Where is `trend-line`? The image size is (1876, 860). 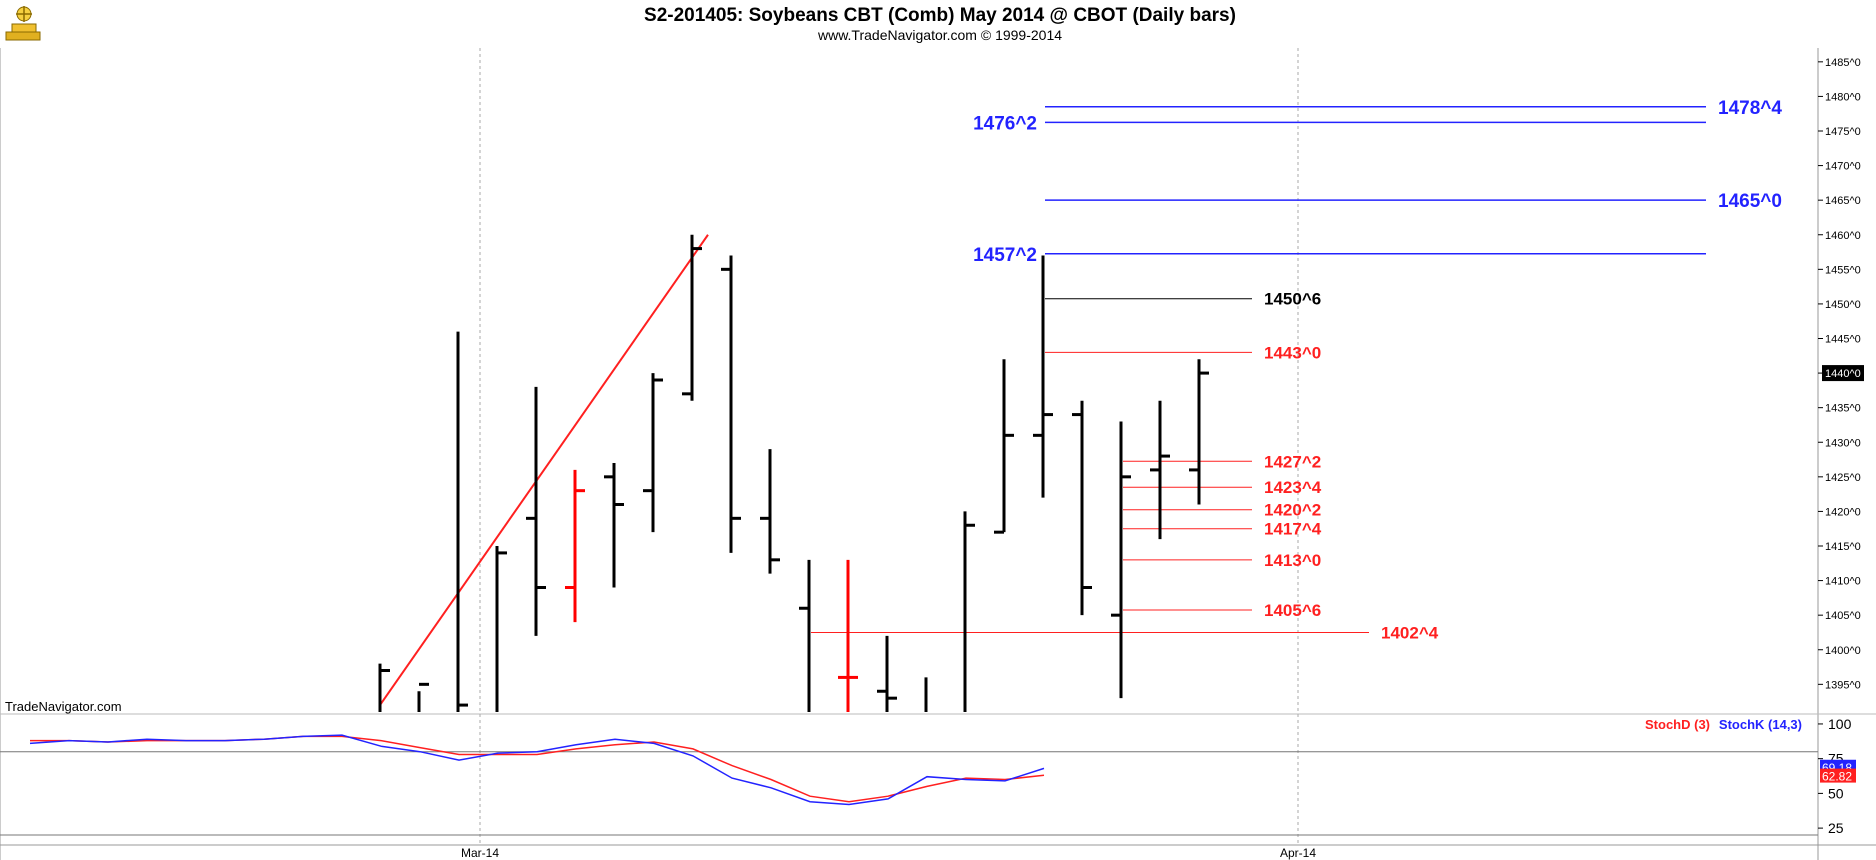 trend-line is located at coordinates (544, 470).